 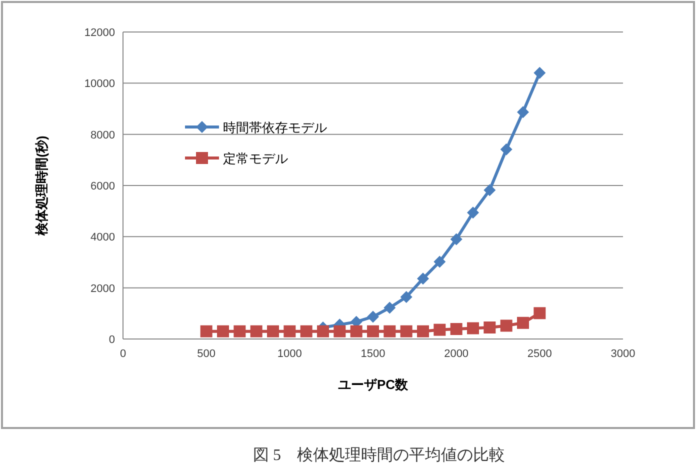 I want to click on y-tick-label: 0, so click(x=111, y=340).